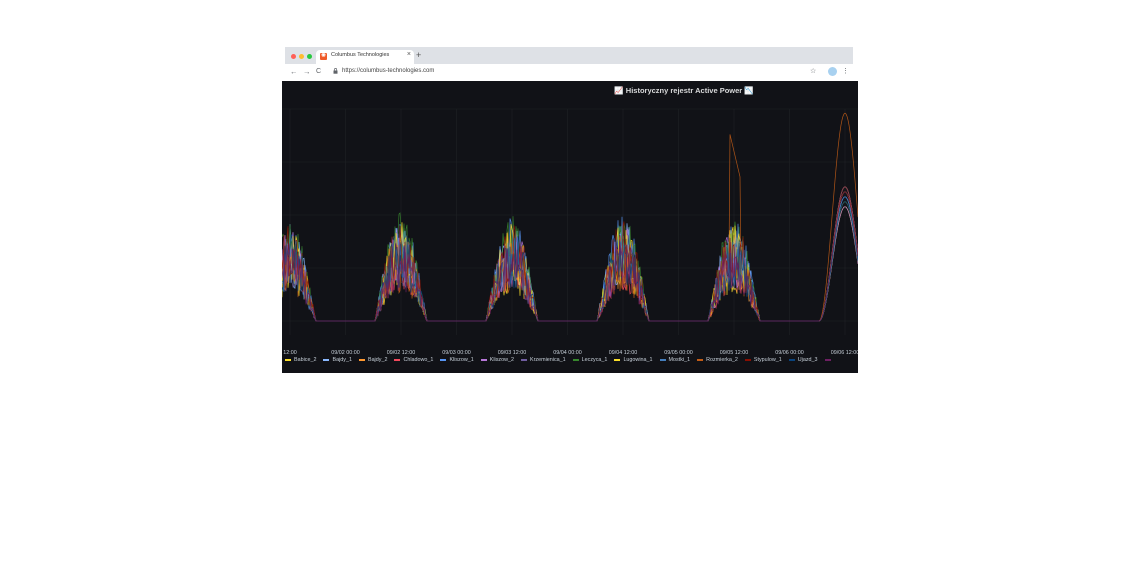  What do you see at coordinates (294, 71) in the screenshot?
I see `back-icon: ←` at bounding box center [294, 71].